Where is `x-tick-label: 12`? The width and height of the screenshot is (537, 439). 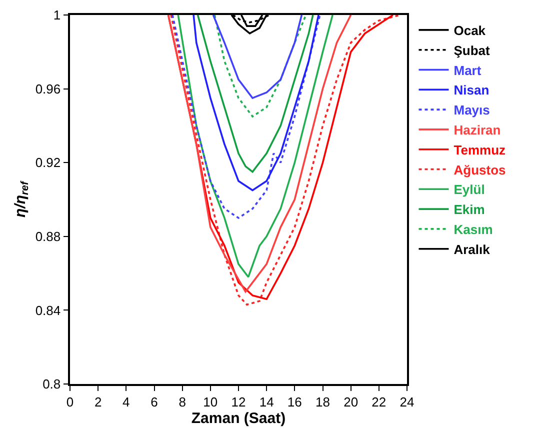 x-tick-label: 12 is located at coordinates (238, 402).